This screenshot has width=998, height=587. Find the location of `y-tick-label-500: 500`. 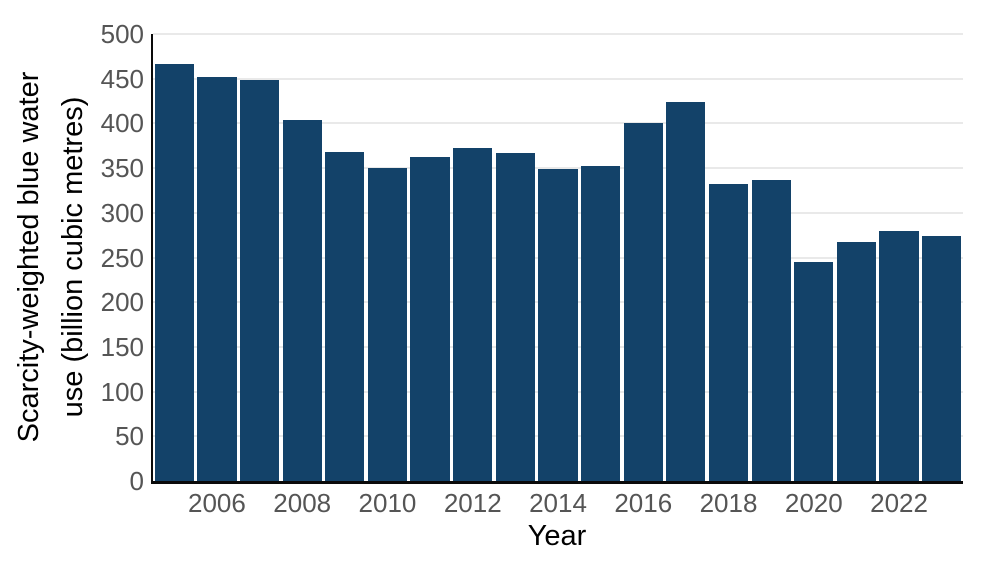

y-tick-label-500: 500 is located at coordinates (122, 34).